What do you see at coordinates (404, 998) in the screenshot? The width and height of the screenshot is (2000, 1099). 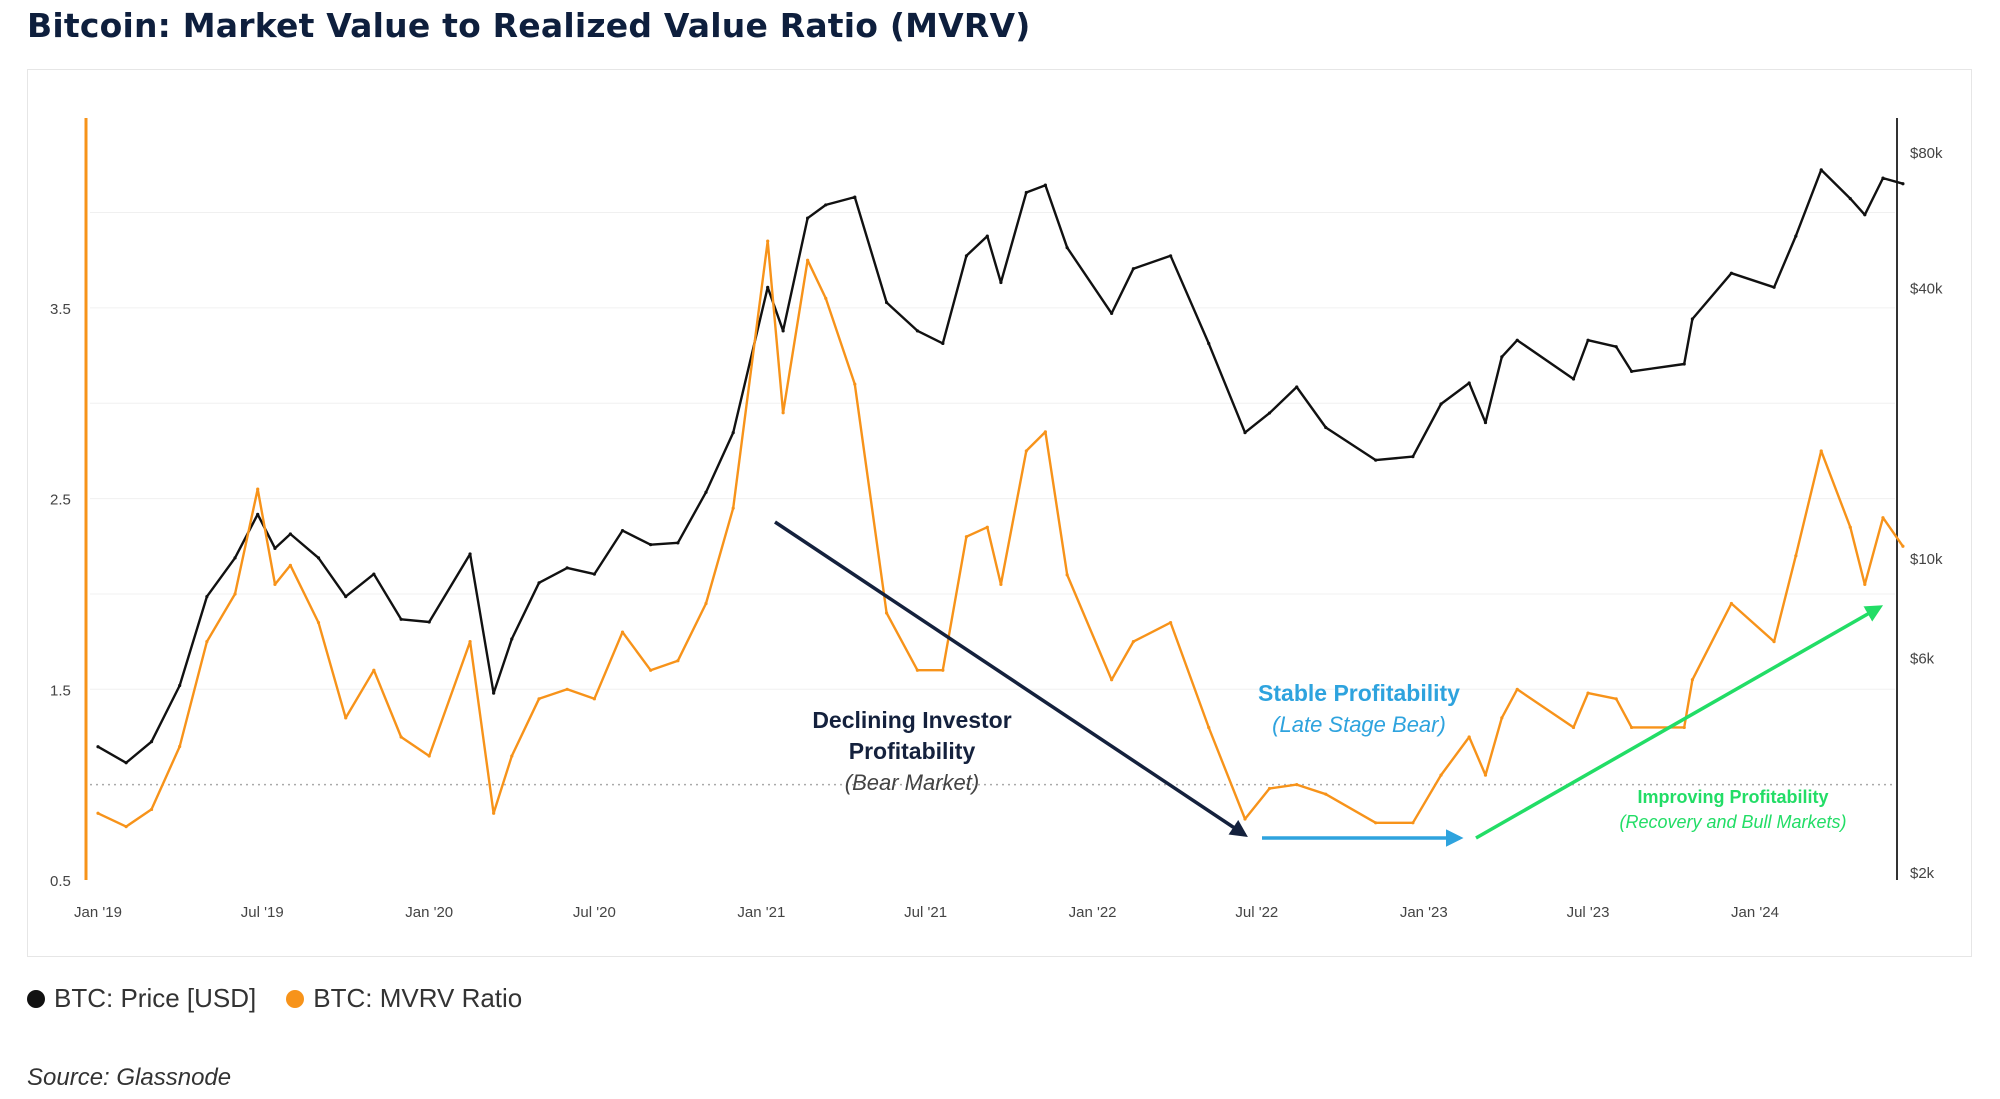 I see `legend-item-mvrv: BTC: MVRV Ratio` at bounding box center [404, 998].